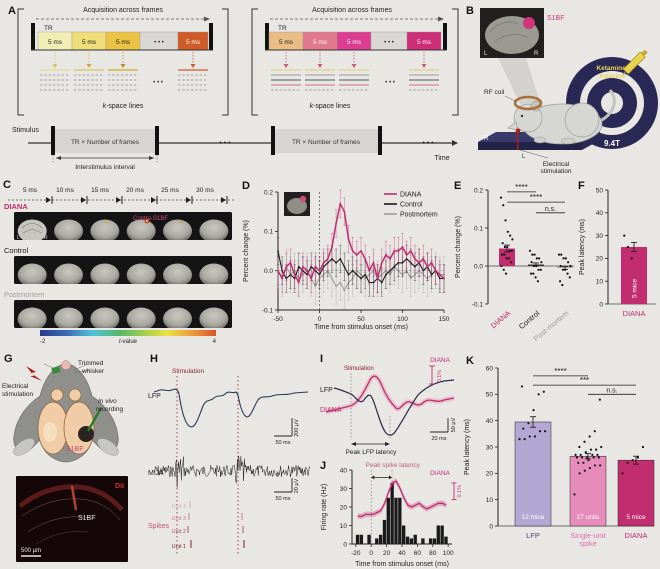 This screenshot has width=660, height=569. I want to click on mua-label: MUA, so click(156, 473).